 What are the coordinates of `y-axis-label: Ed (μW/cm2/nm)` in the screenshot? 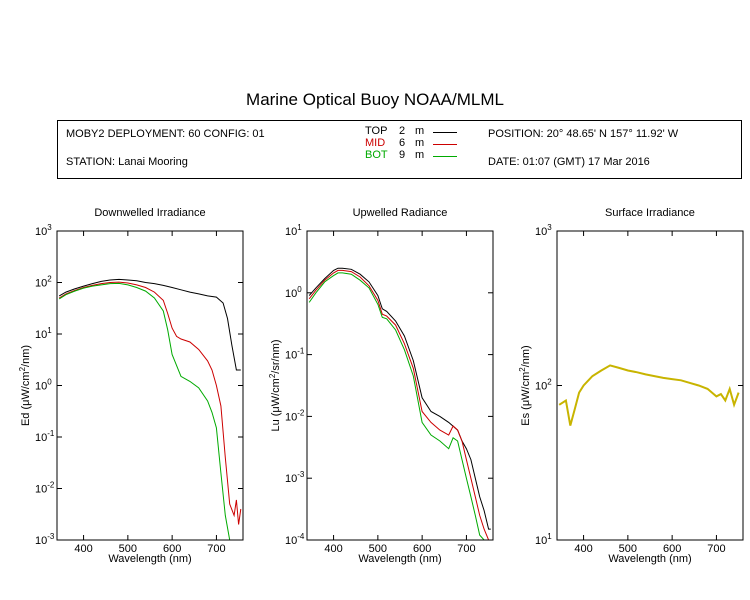 It's located at (25, 385).